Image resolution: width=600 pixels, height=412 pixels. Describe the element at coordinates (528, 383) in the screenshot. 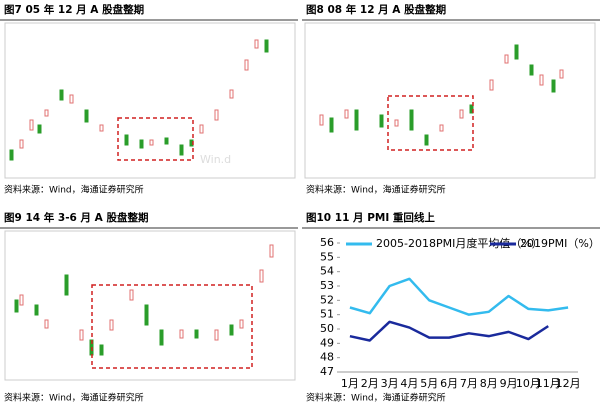

I see `x-tick-label: 10月` at that location.